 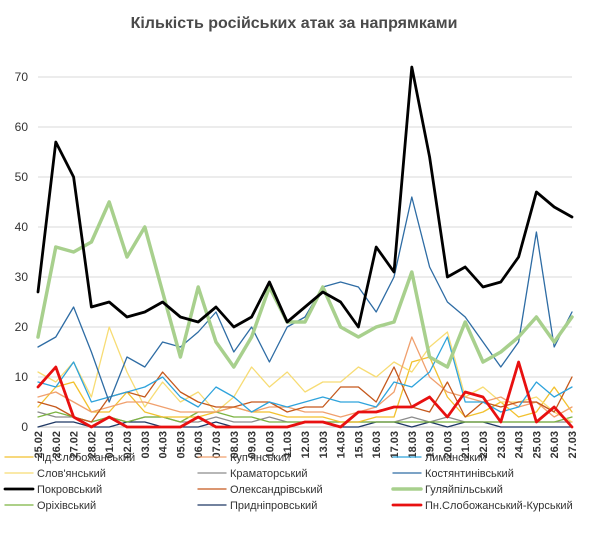 I want to click on legend-item: Слов'янський, so click(x=55, y=474).